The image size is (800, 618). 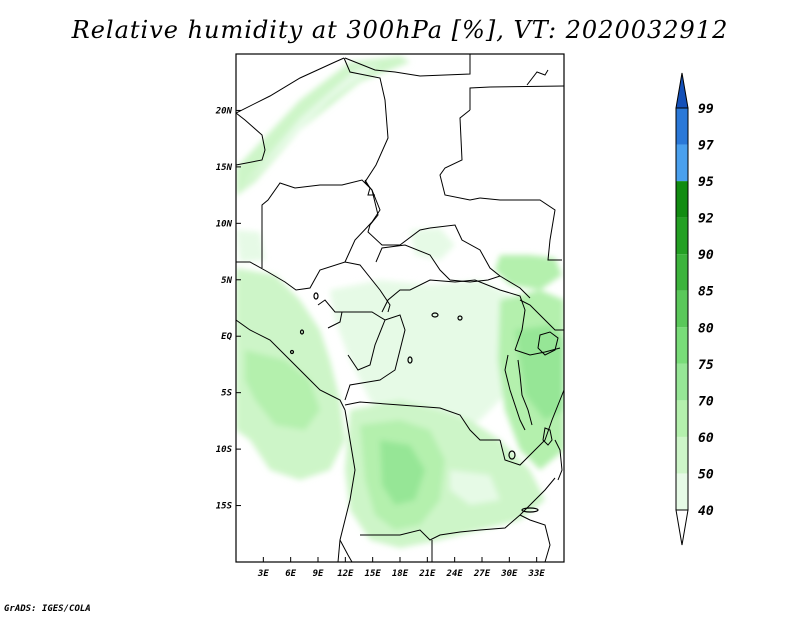 I want to click on colorbar-label: 99, so click(x=706, y=109).